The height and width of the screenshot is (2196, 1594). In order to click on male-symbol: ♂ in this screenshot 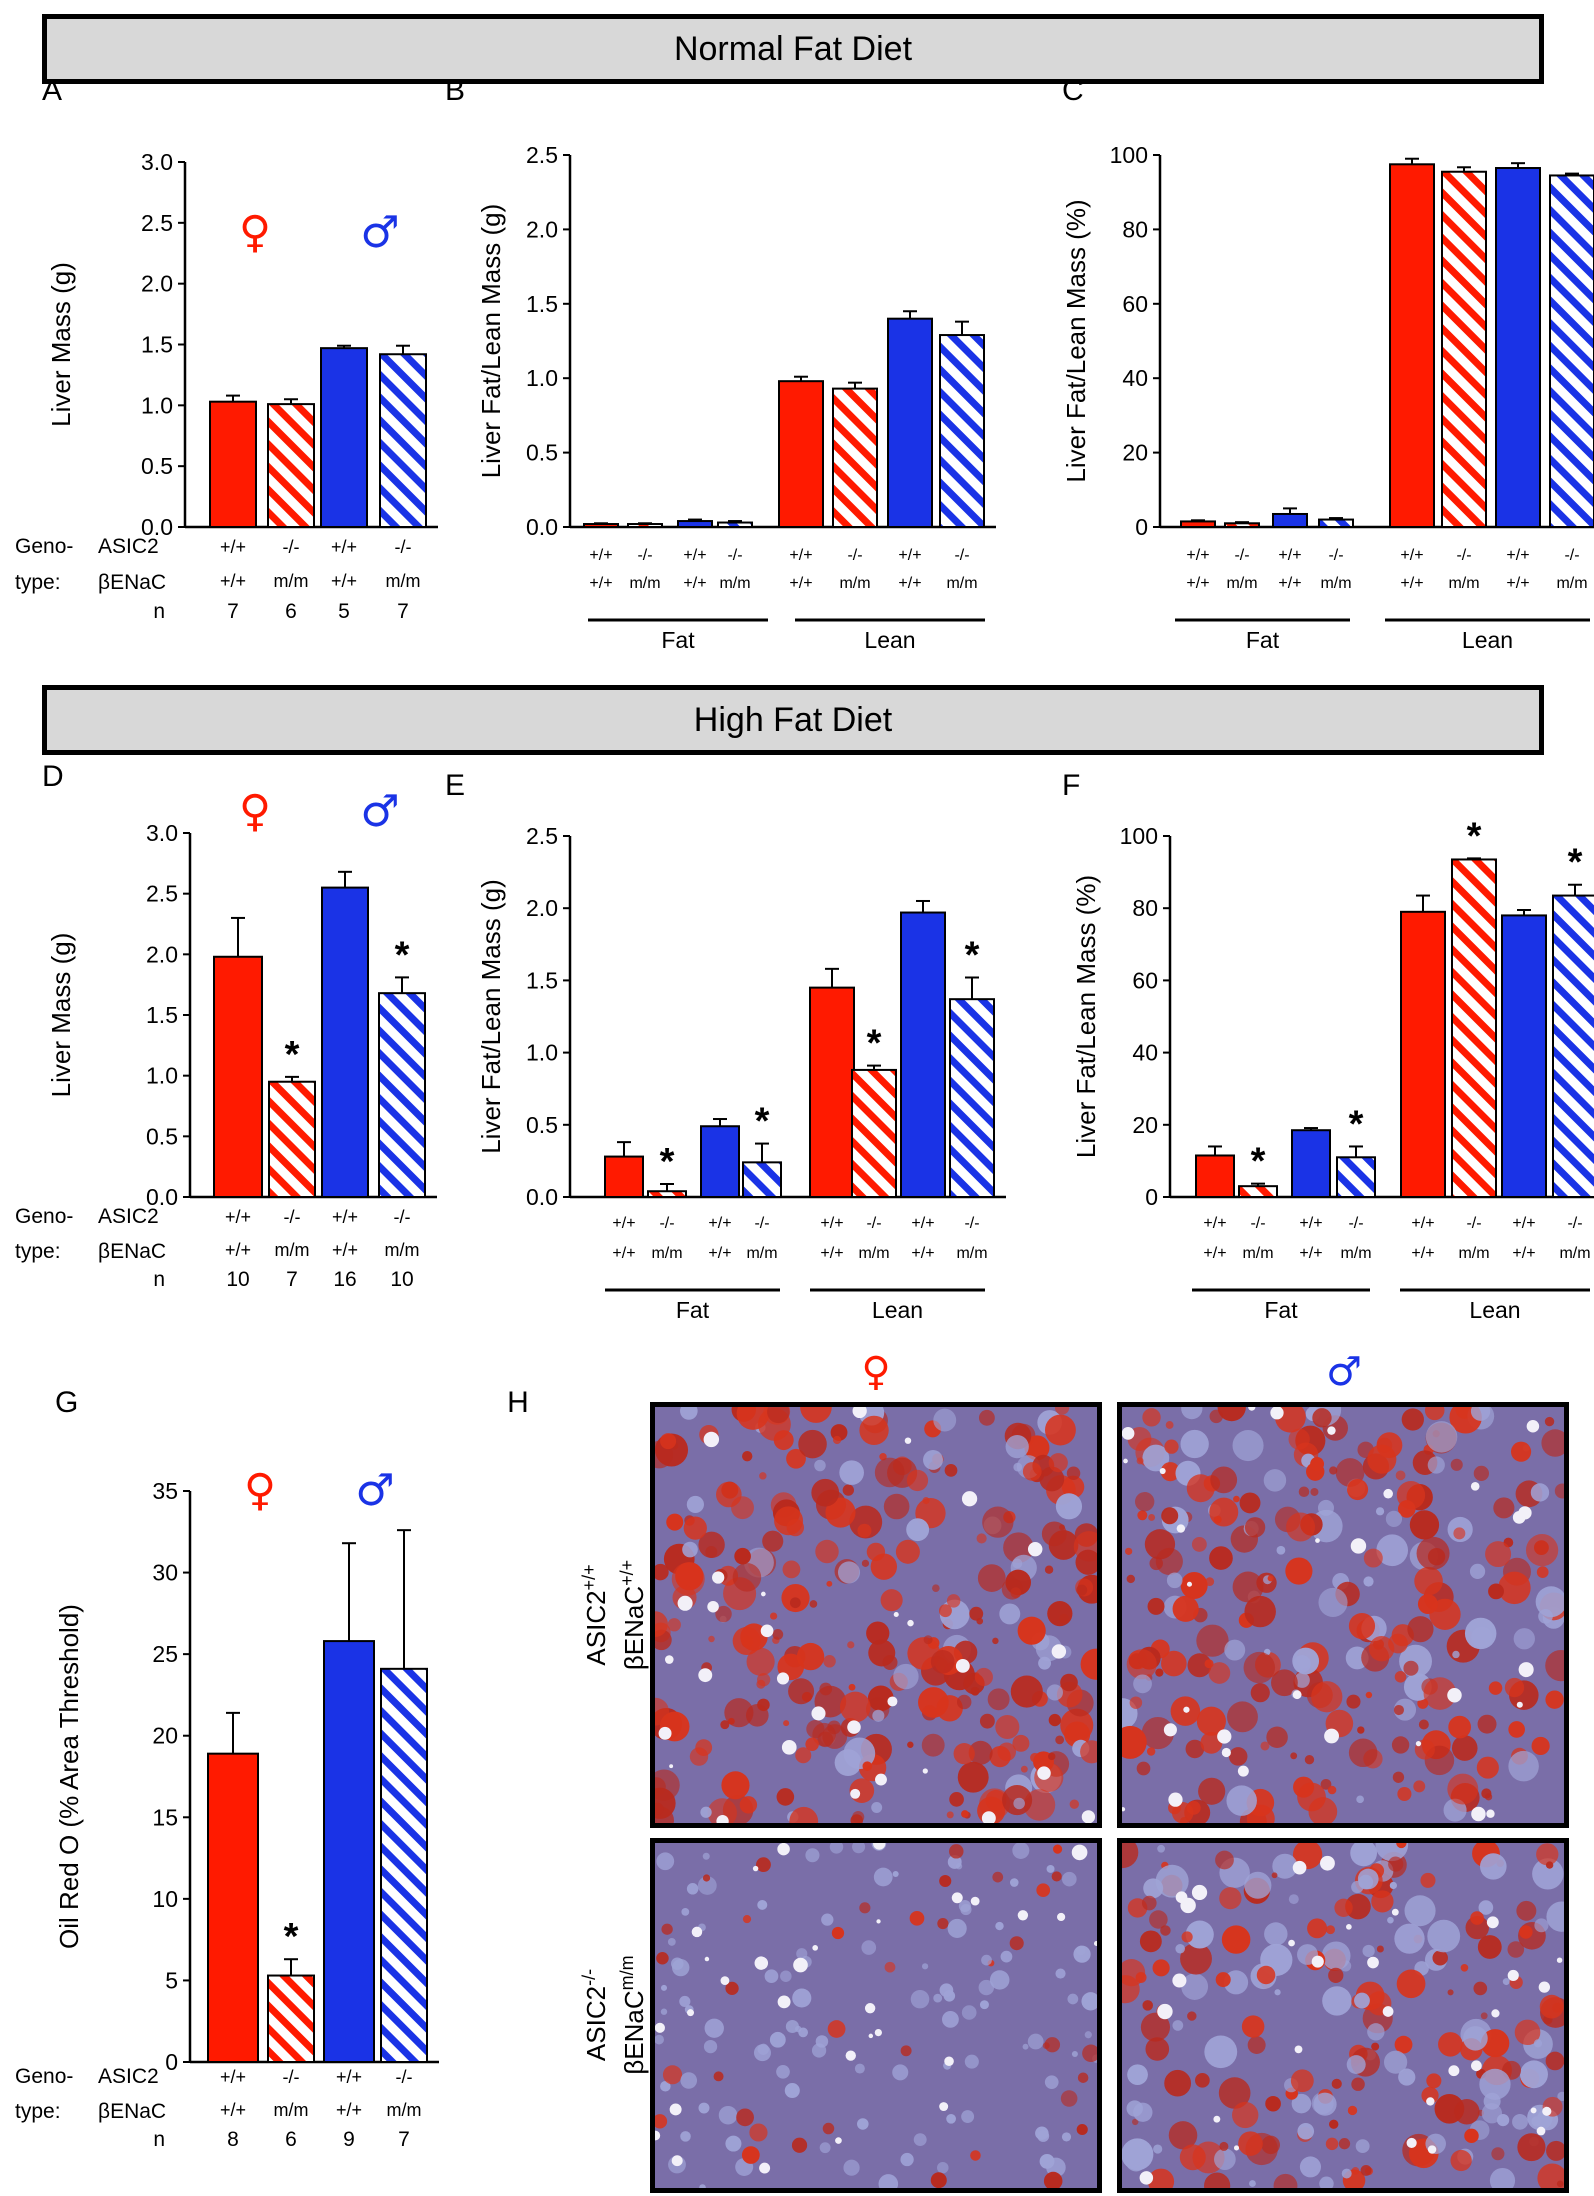, I will do `click(374, 1490)`.